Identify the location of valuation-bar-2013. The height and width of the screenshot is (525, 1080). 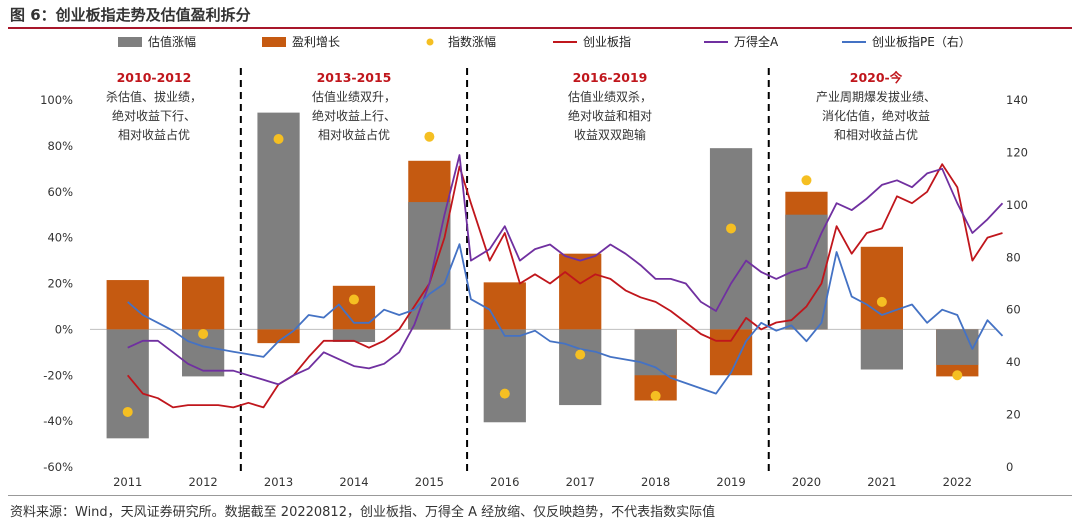
(278, 221).